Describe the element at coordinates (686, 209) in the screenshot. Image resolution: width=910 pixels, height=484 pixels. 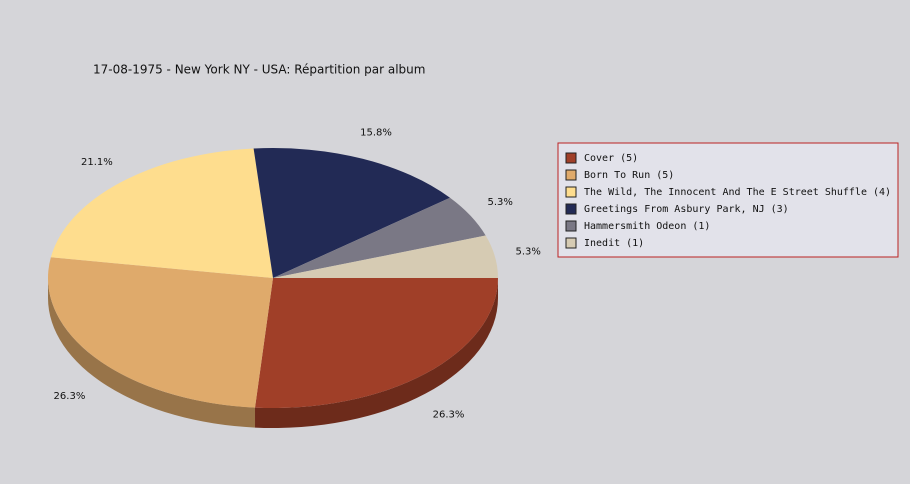
I see `legend-label: Greetings From Asbury Park, NJ (3)` at that location.